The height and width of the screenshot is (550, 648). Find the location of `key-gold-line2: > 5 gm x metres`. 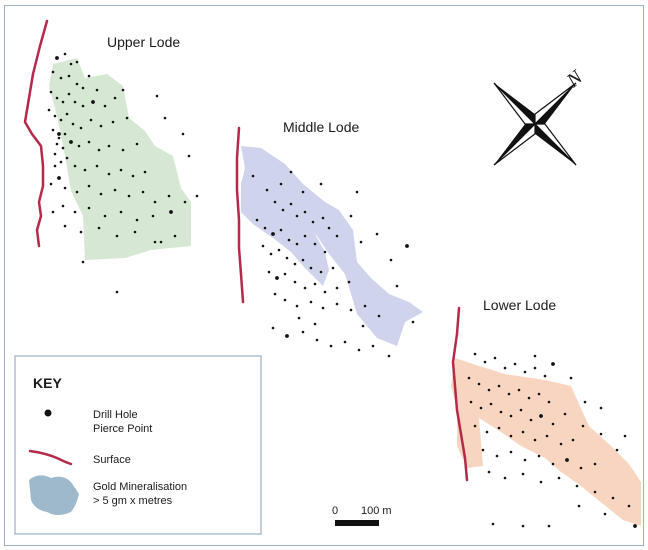

key-gold-line2: > 5 gm x metres is located at coordinates (133, 501).